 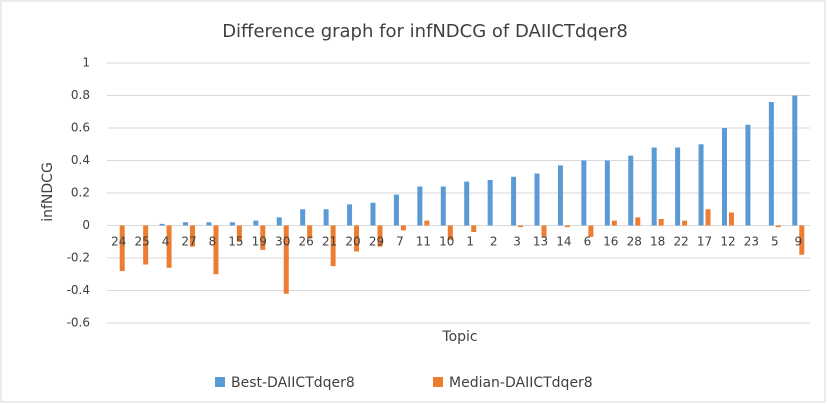 What do you see at coordinates (775, 242) in the screenshot?
I see `x-tick-label: 5` at bounding box center [775, 242].